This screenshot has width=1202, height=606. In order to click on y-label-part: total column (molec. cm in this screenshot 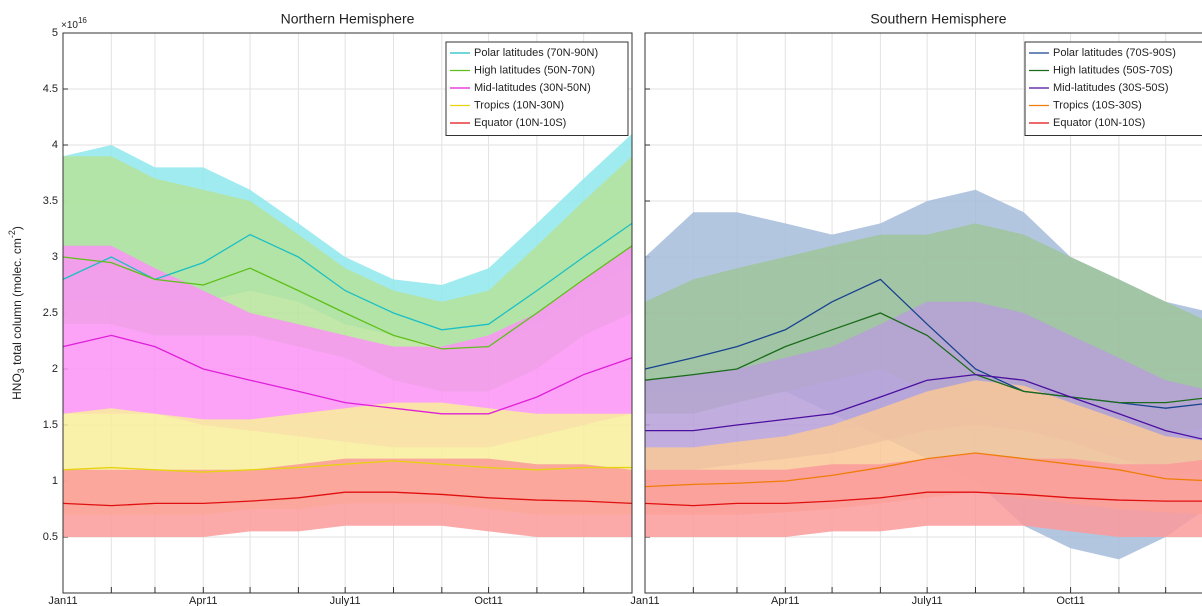, I will do `click(17, 303)`.